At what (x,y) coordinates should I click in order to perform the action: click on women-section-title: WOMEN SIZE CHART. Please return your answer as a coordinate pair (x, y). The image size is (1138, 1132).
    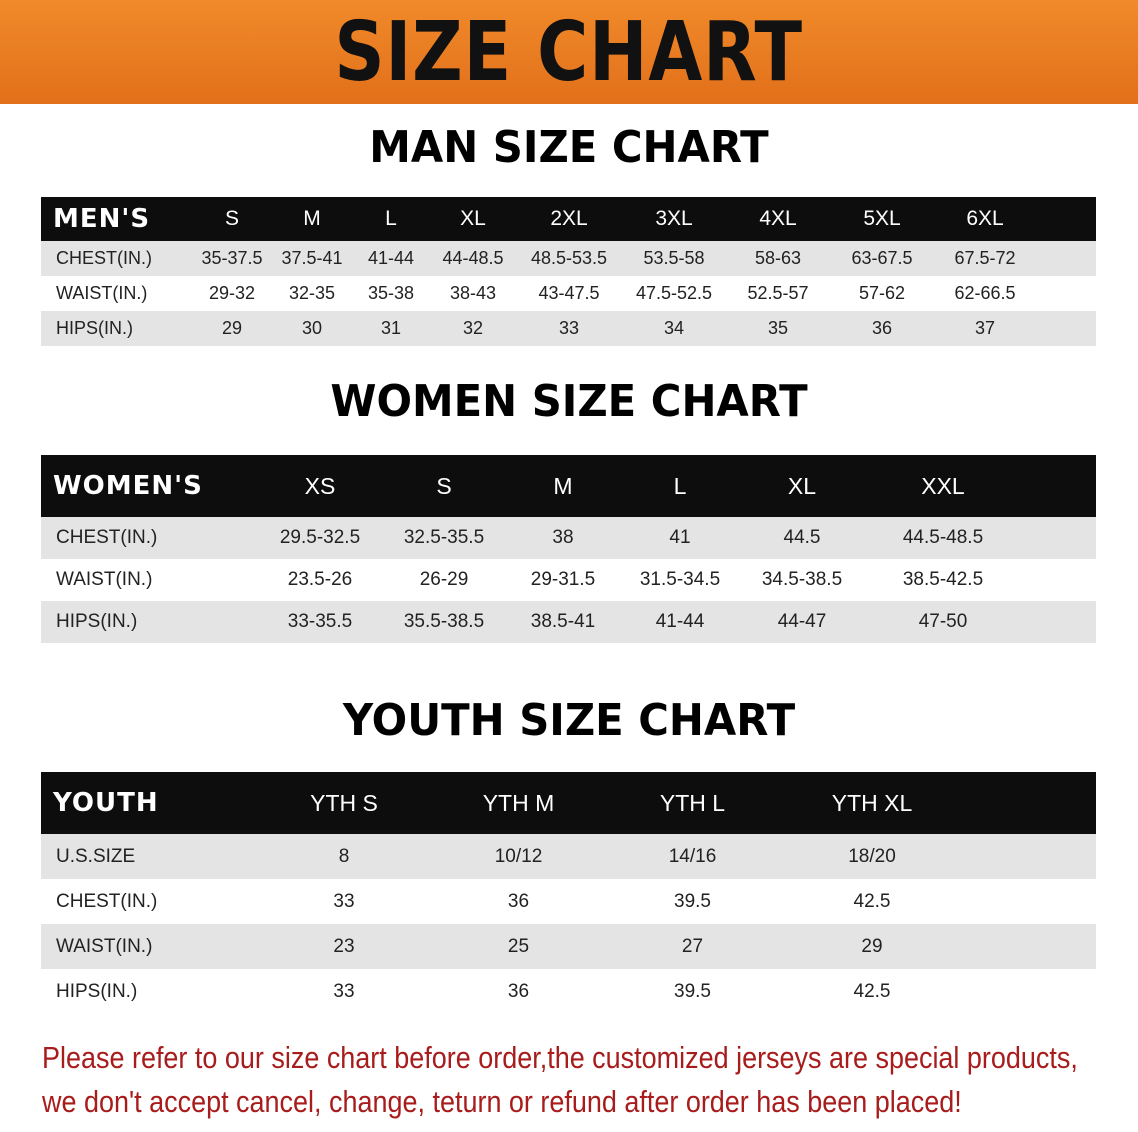
    Looking at the image, I should click on (569, 401).